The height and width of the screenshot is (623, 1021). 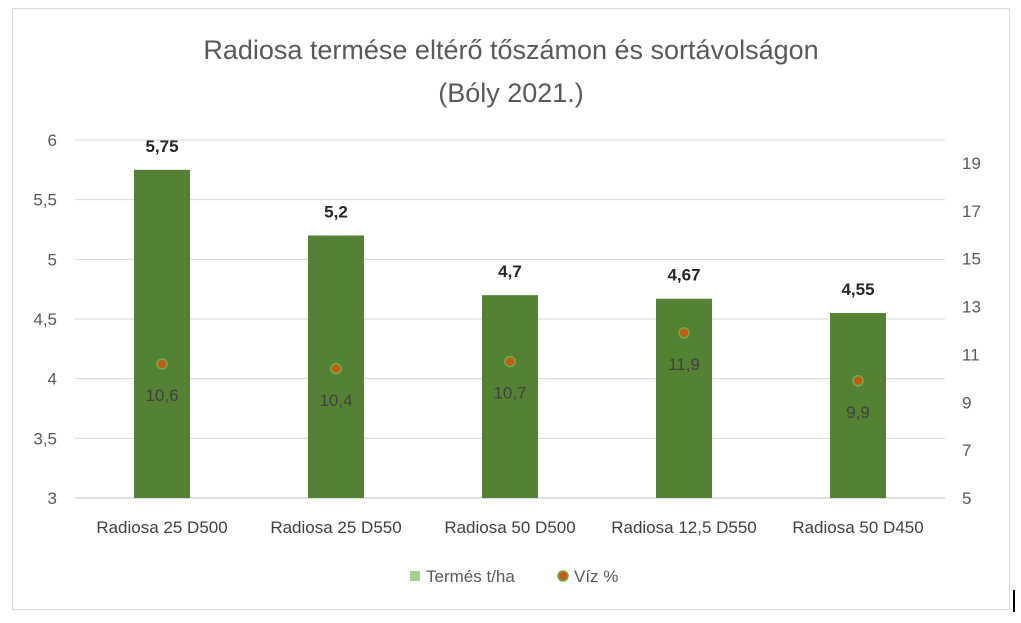 I want to click on bar-data-label: 5,75, so click(x=161, y=146).